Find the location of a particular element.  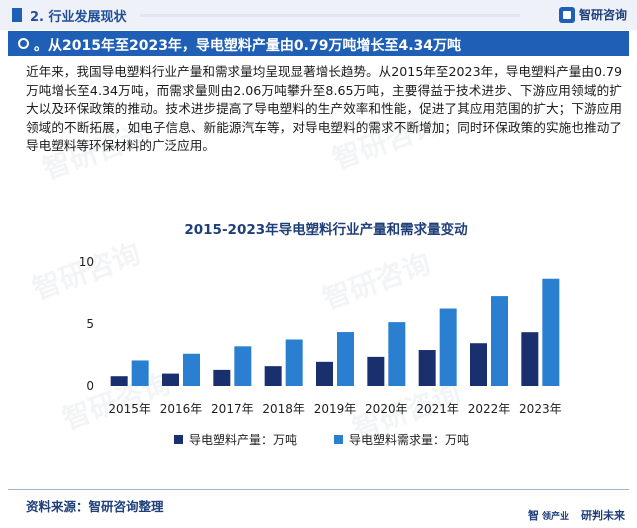

y-tick-label: 0 is located at coordinates (90, 386).